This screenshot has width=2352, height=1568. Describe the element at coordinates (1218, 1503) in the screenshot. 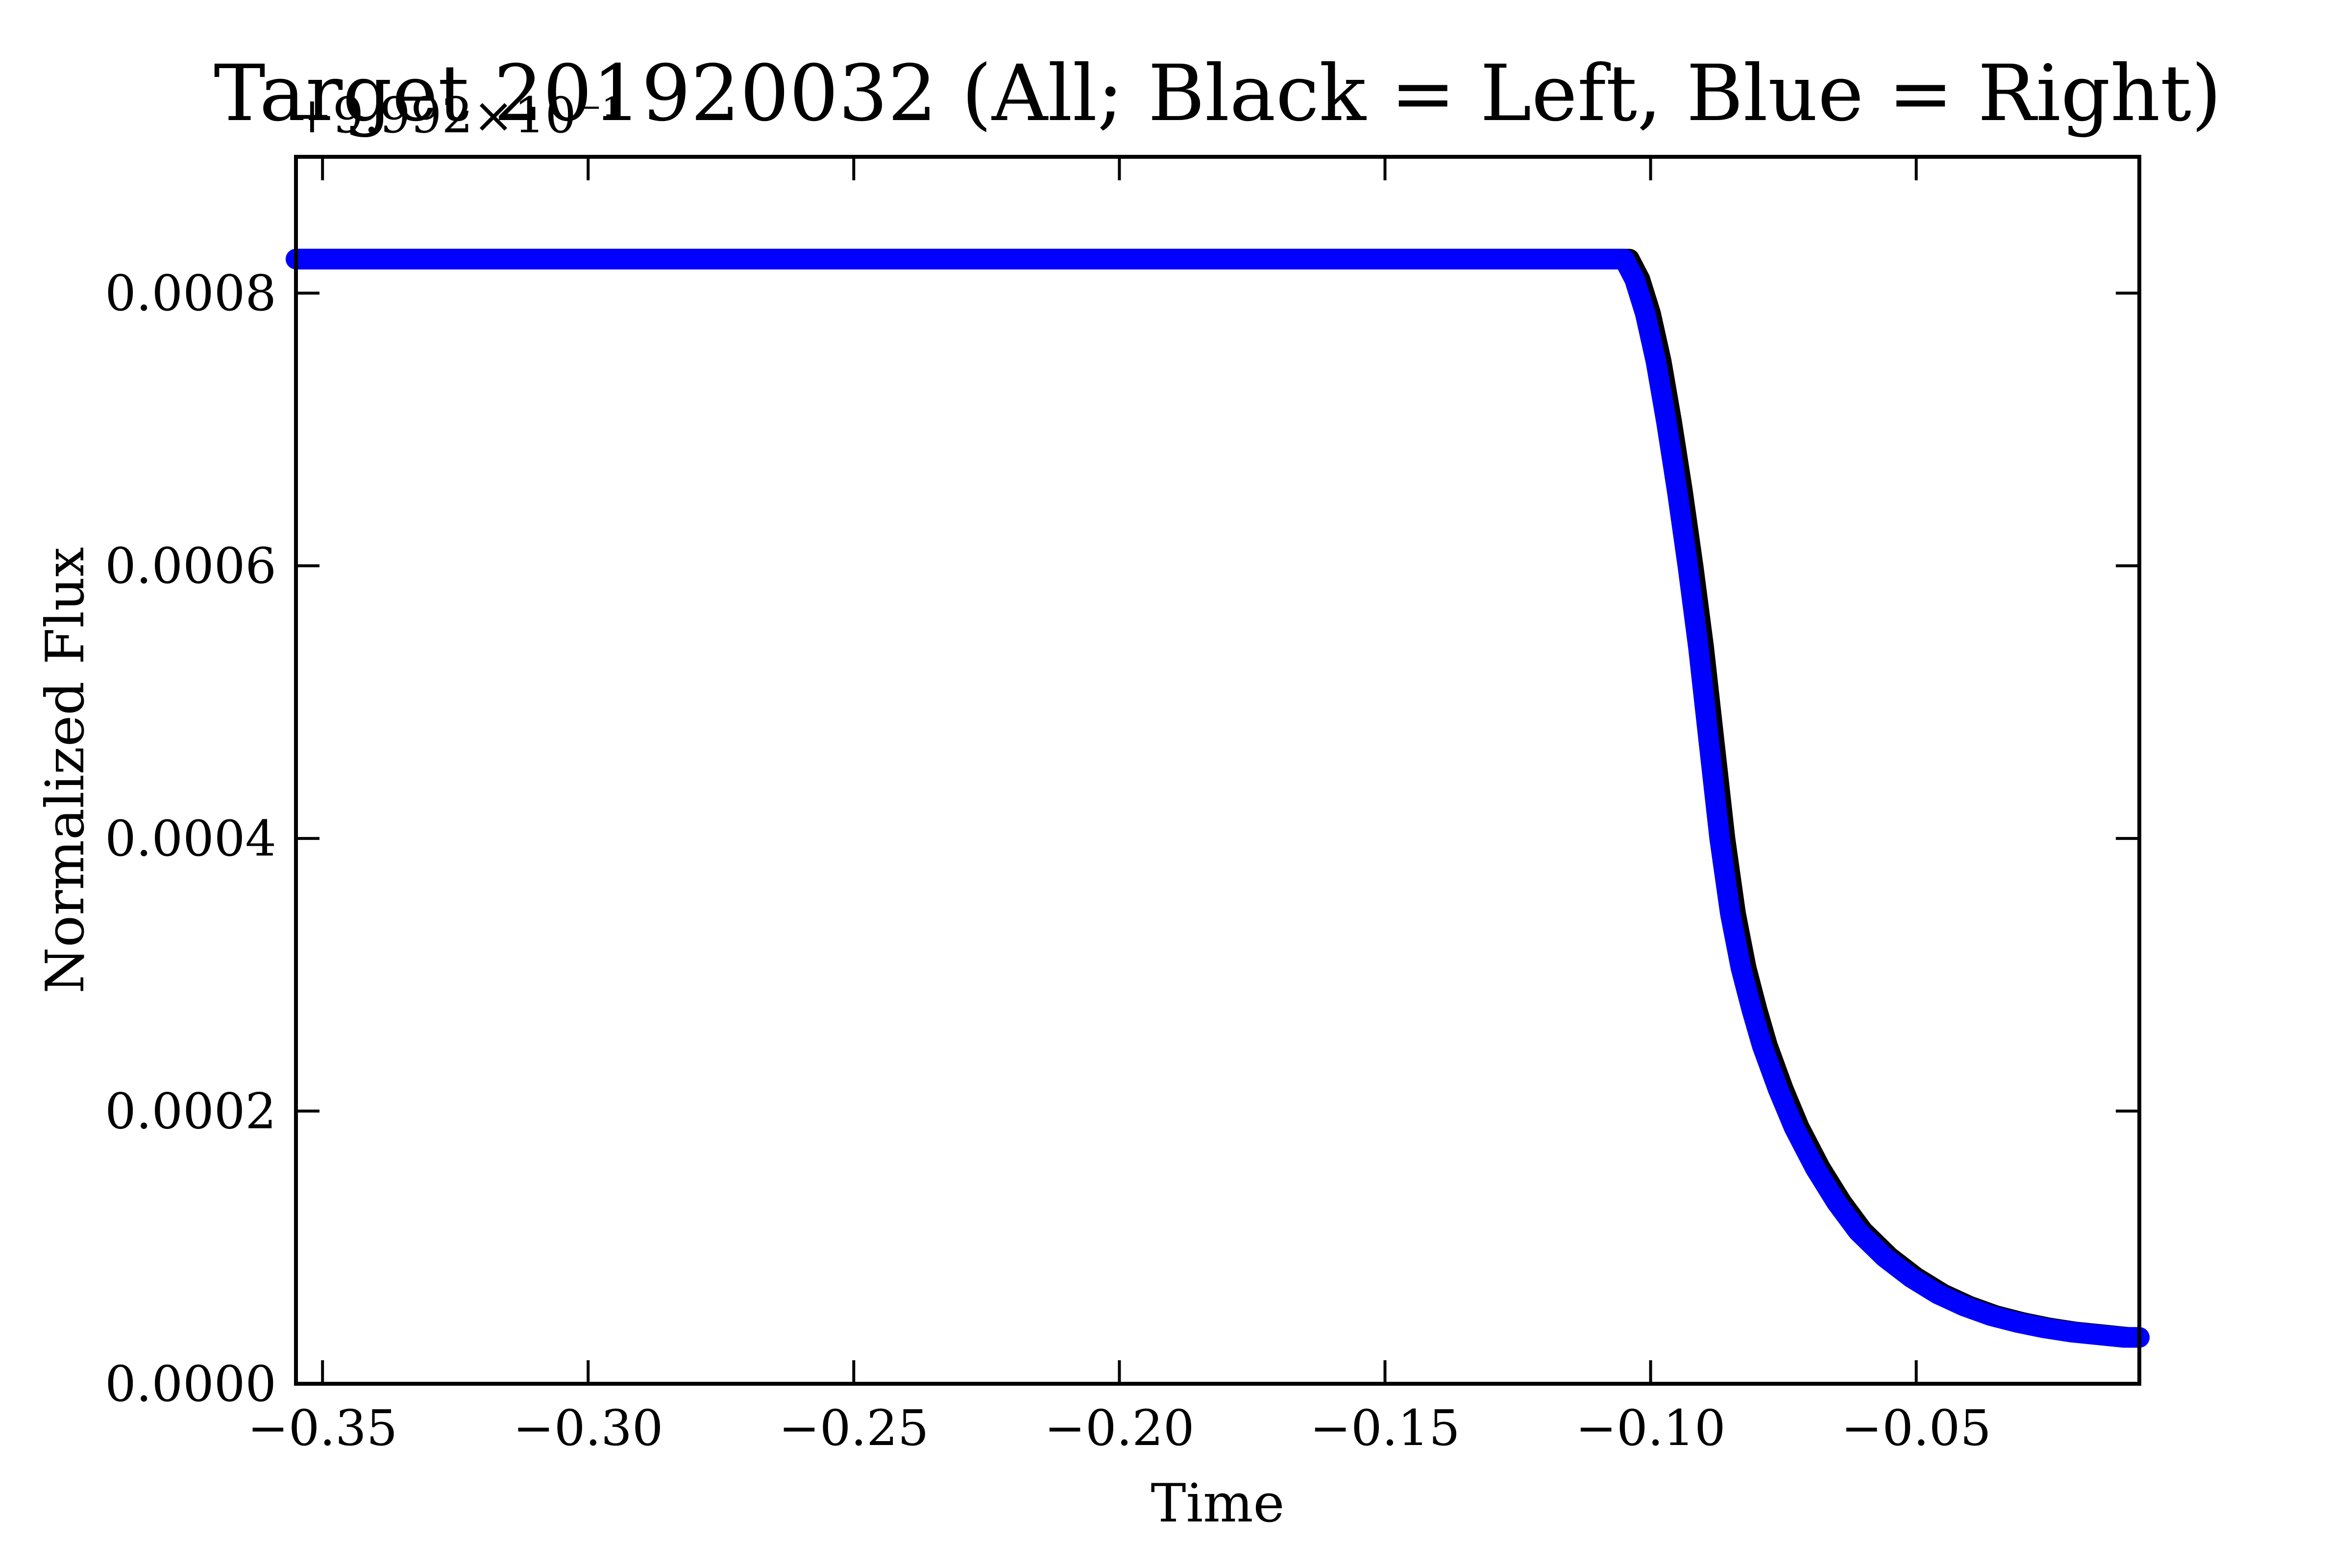

I see `x-axis-label: Time` at that location.